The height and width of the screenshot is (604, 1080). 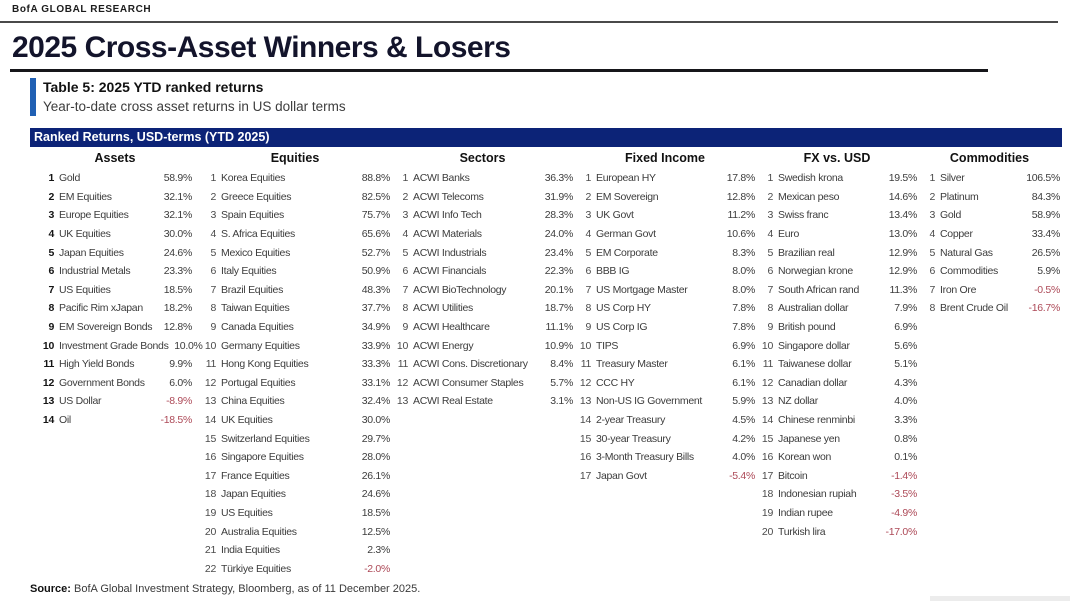 What do you see at coordinates (767, 512) in the screenshot?
I see `rank-cell: 19` at bounding box center [767, 512].